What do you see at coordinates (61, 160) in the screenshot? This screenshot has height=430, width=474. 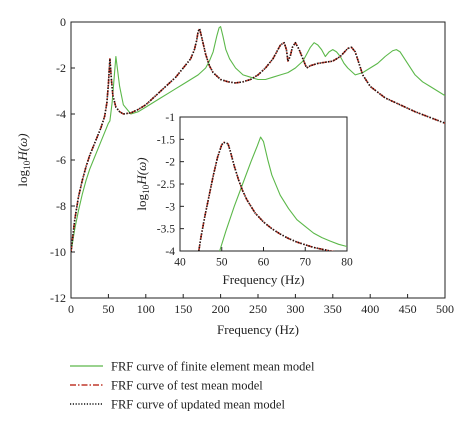 I see `main-ytick-label: -6` at bounding box center [61, 160].